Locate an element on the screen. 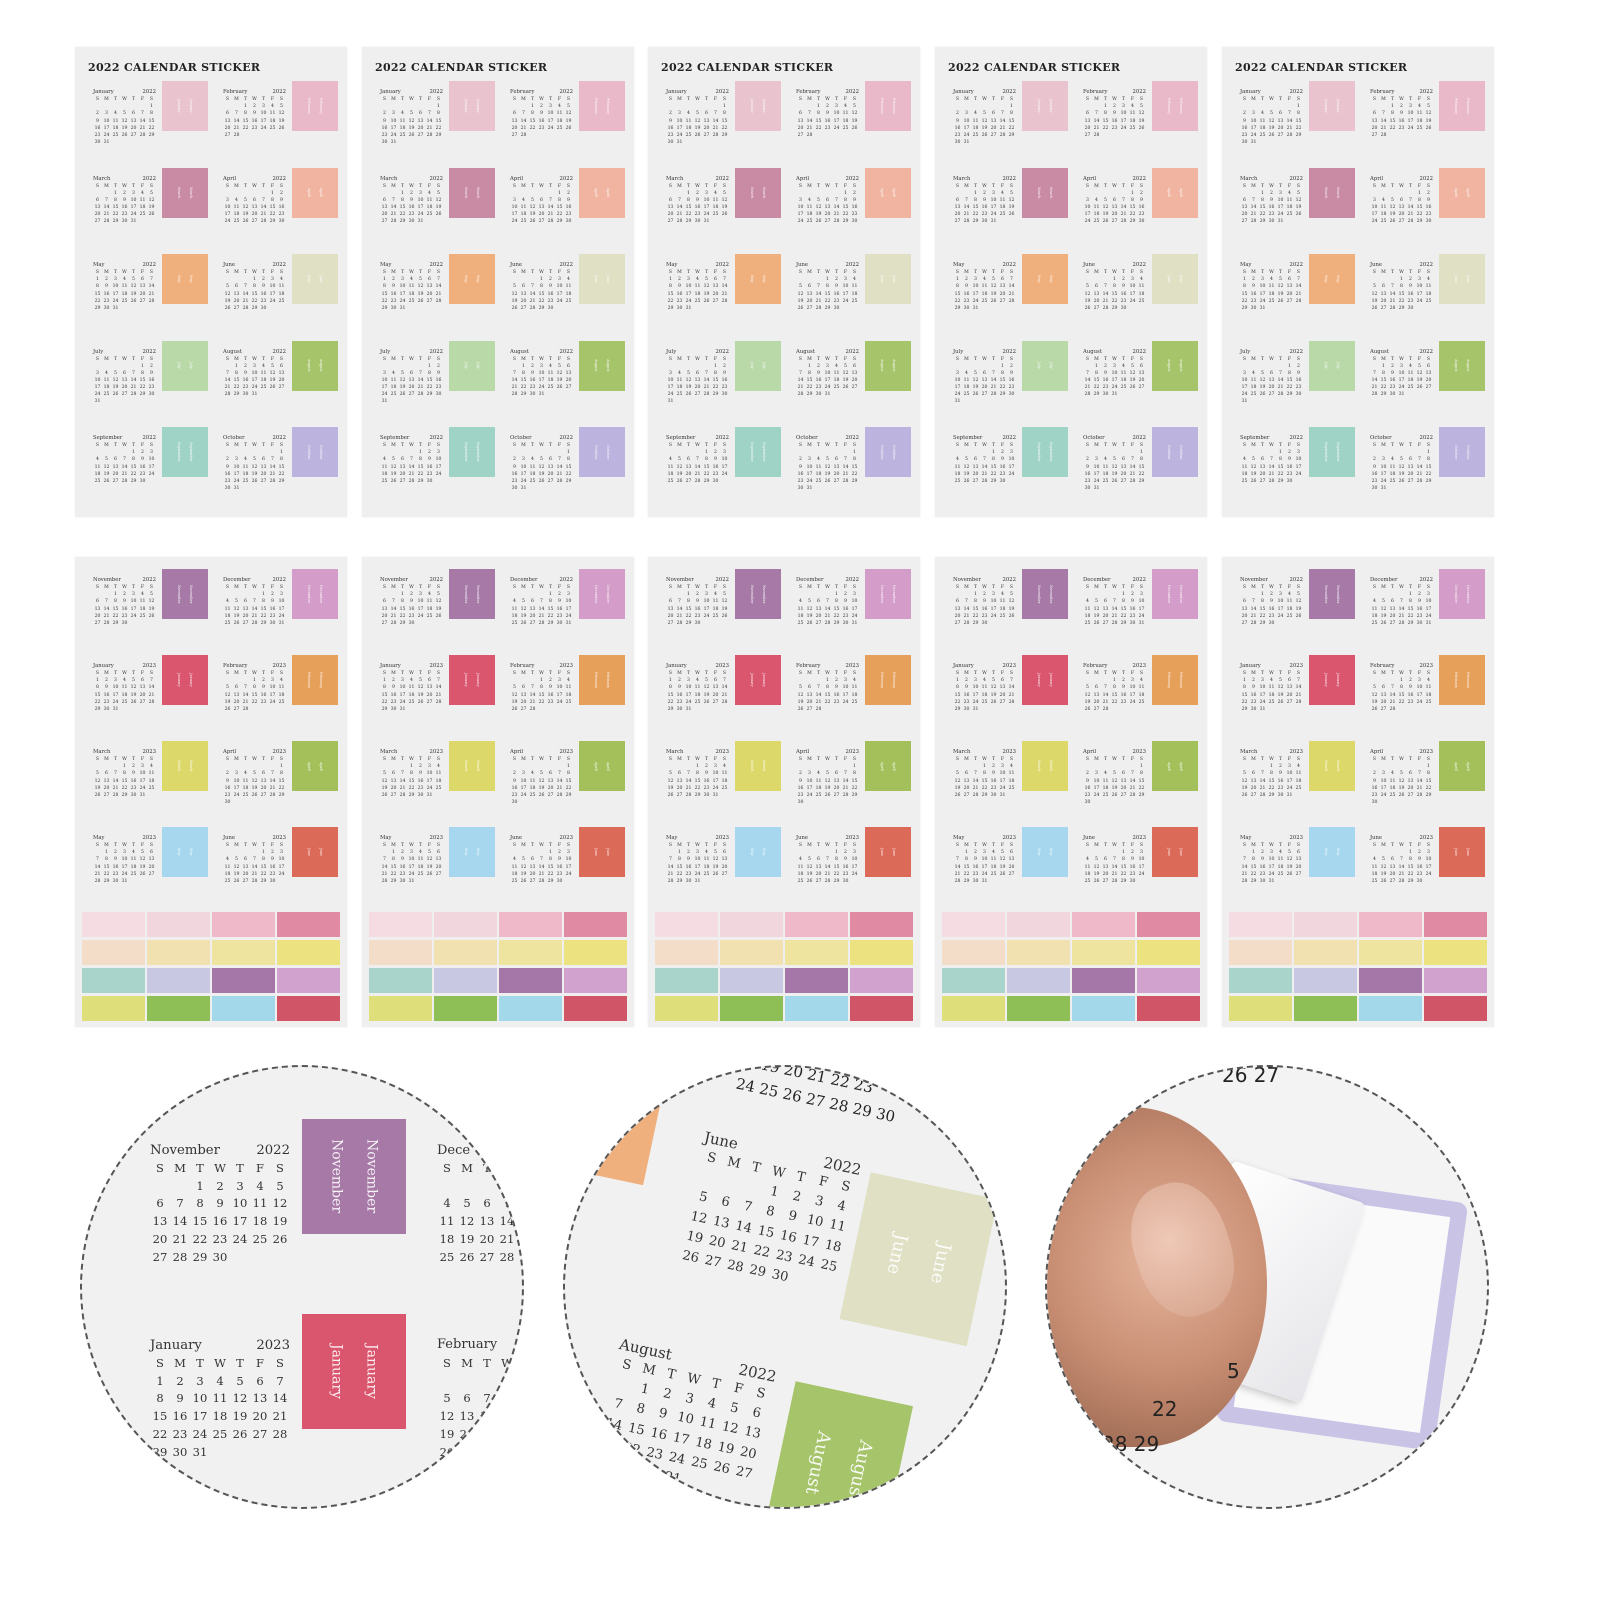  week-row: 23 24 25 26 27 28 29 is located at coordinates (827, 481).